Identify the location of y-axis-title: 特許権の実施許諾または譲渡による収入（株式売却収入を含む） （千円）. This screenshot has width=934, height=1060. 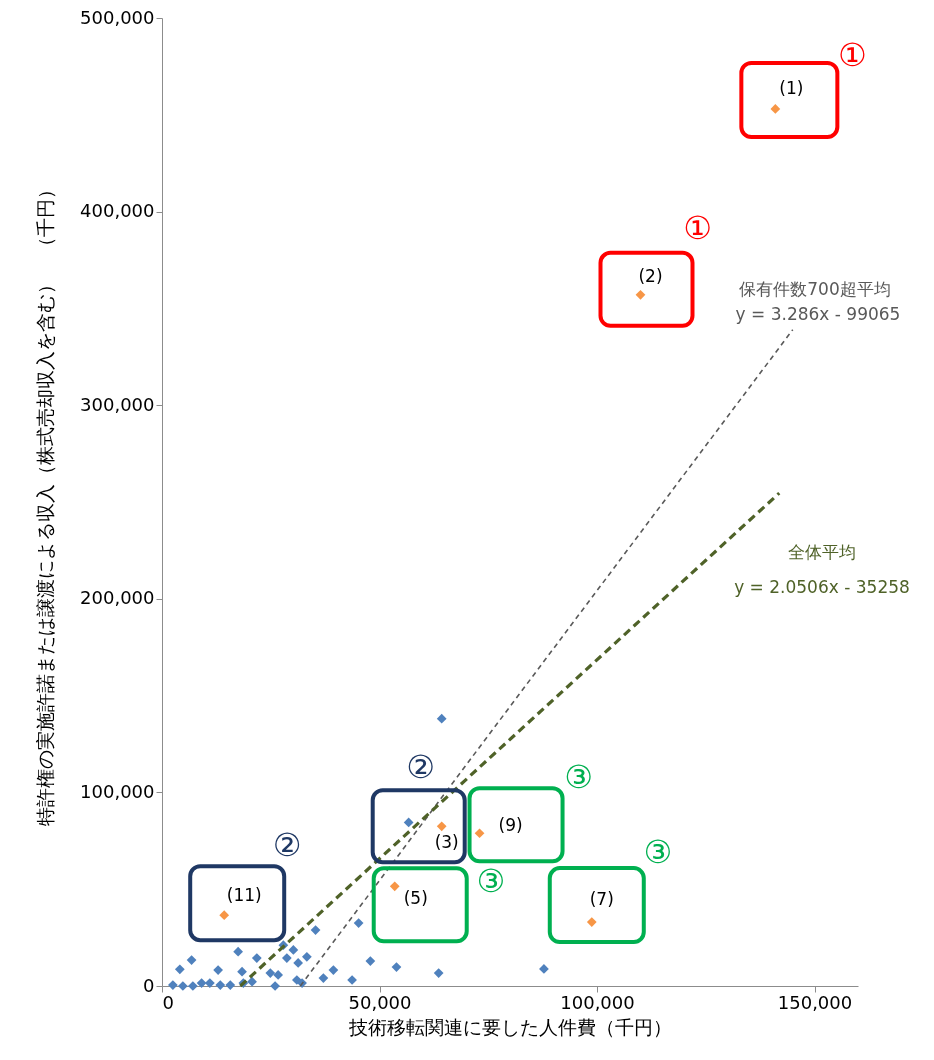
(45, 502).